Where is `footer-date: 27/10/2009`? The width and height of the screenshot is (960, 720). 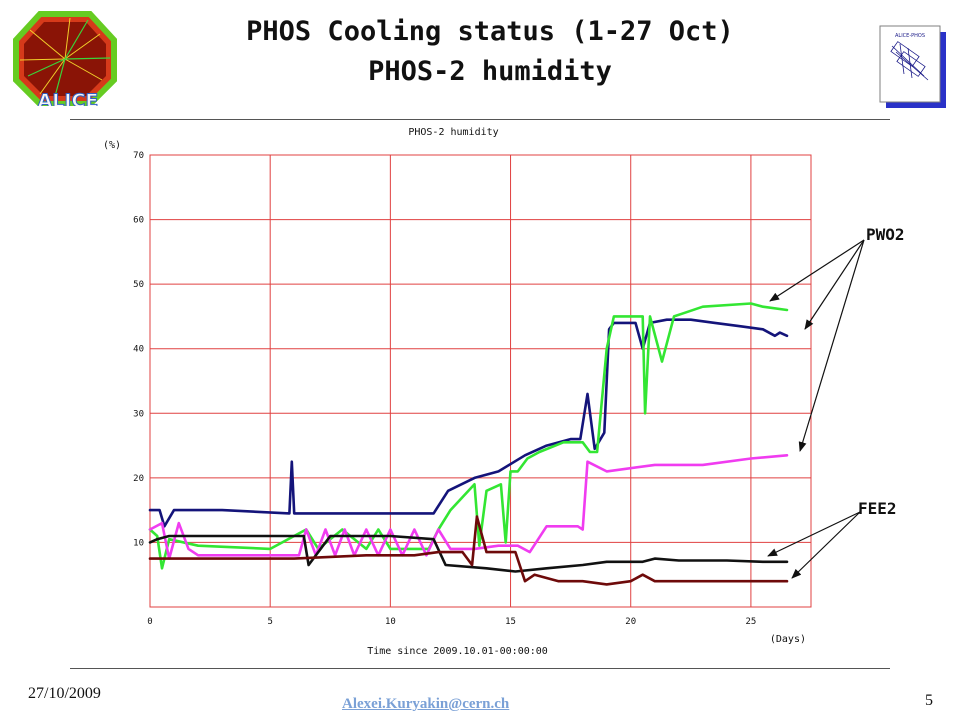
footer-date: 27/10/2009 is located at coordinates (64, 693).